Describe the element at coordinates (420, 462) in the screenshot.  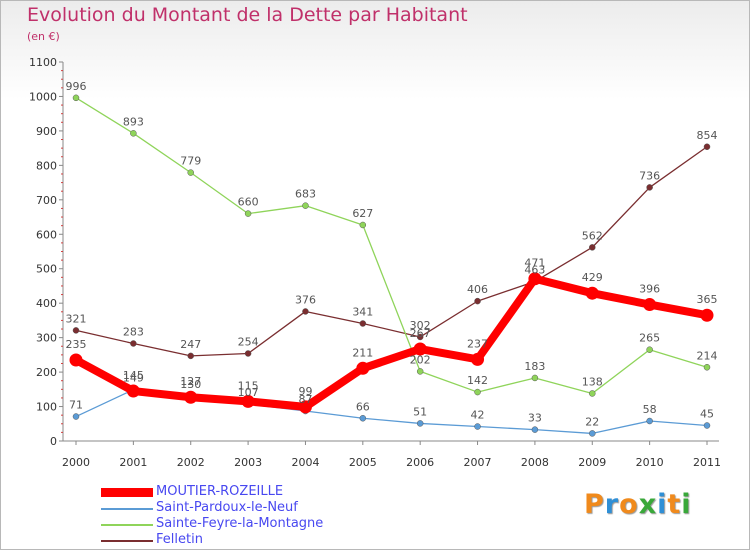
I see `x-tick-label: 2006` at that location.